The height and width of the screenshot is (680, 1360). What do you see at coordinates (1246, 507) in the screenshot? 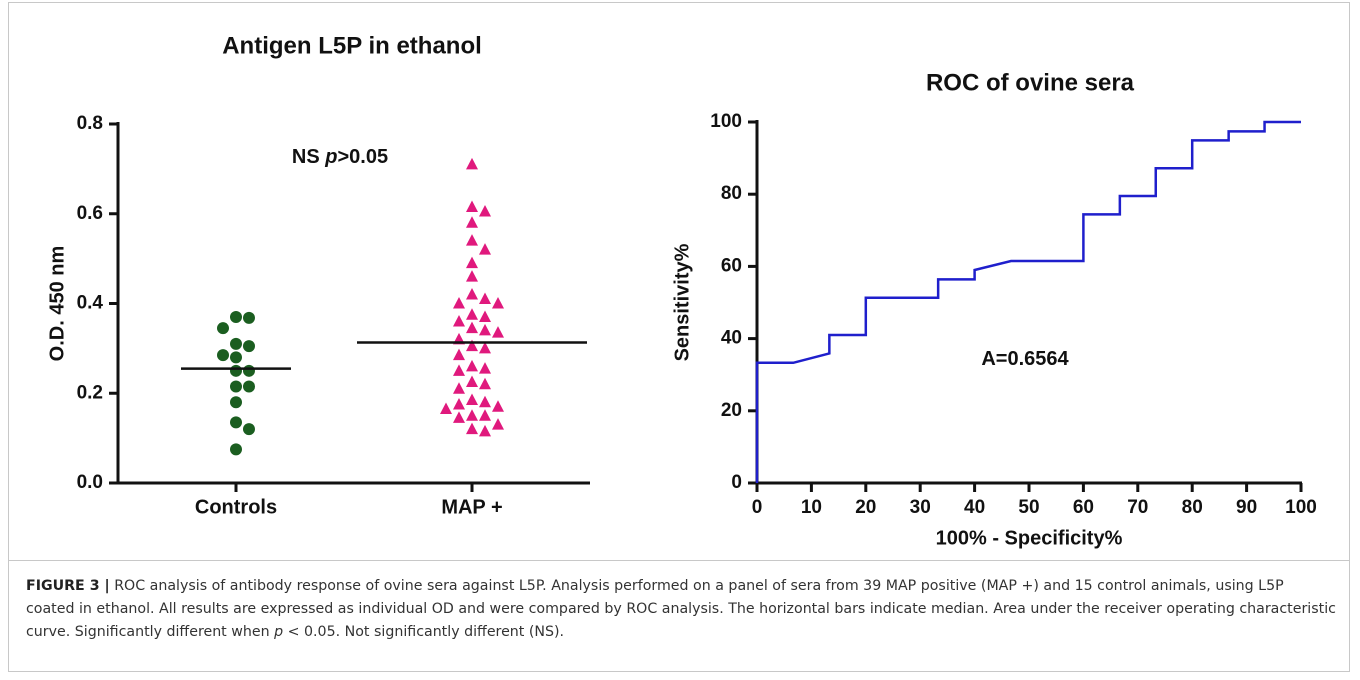
I see `x-tick-label: 90` at bounding box center [1246, 507].